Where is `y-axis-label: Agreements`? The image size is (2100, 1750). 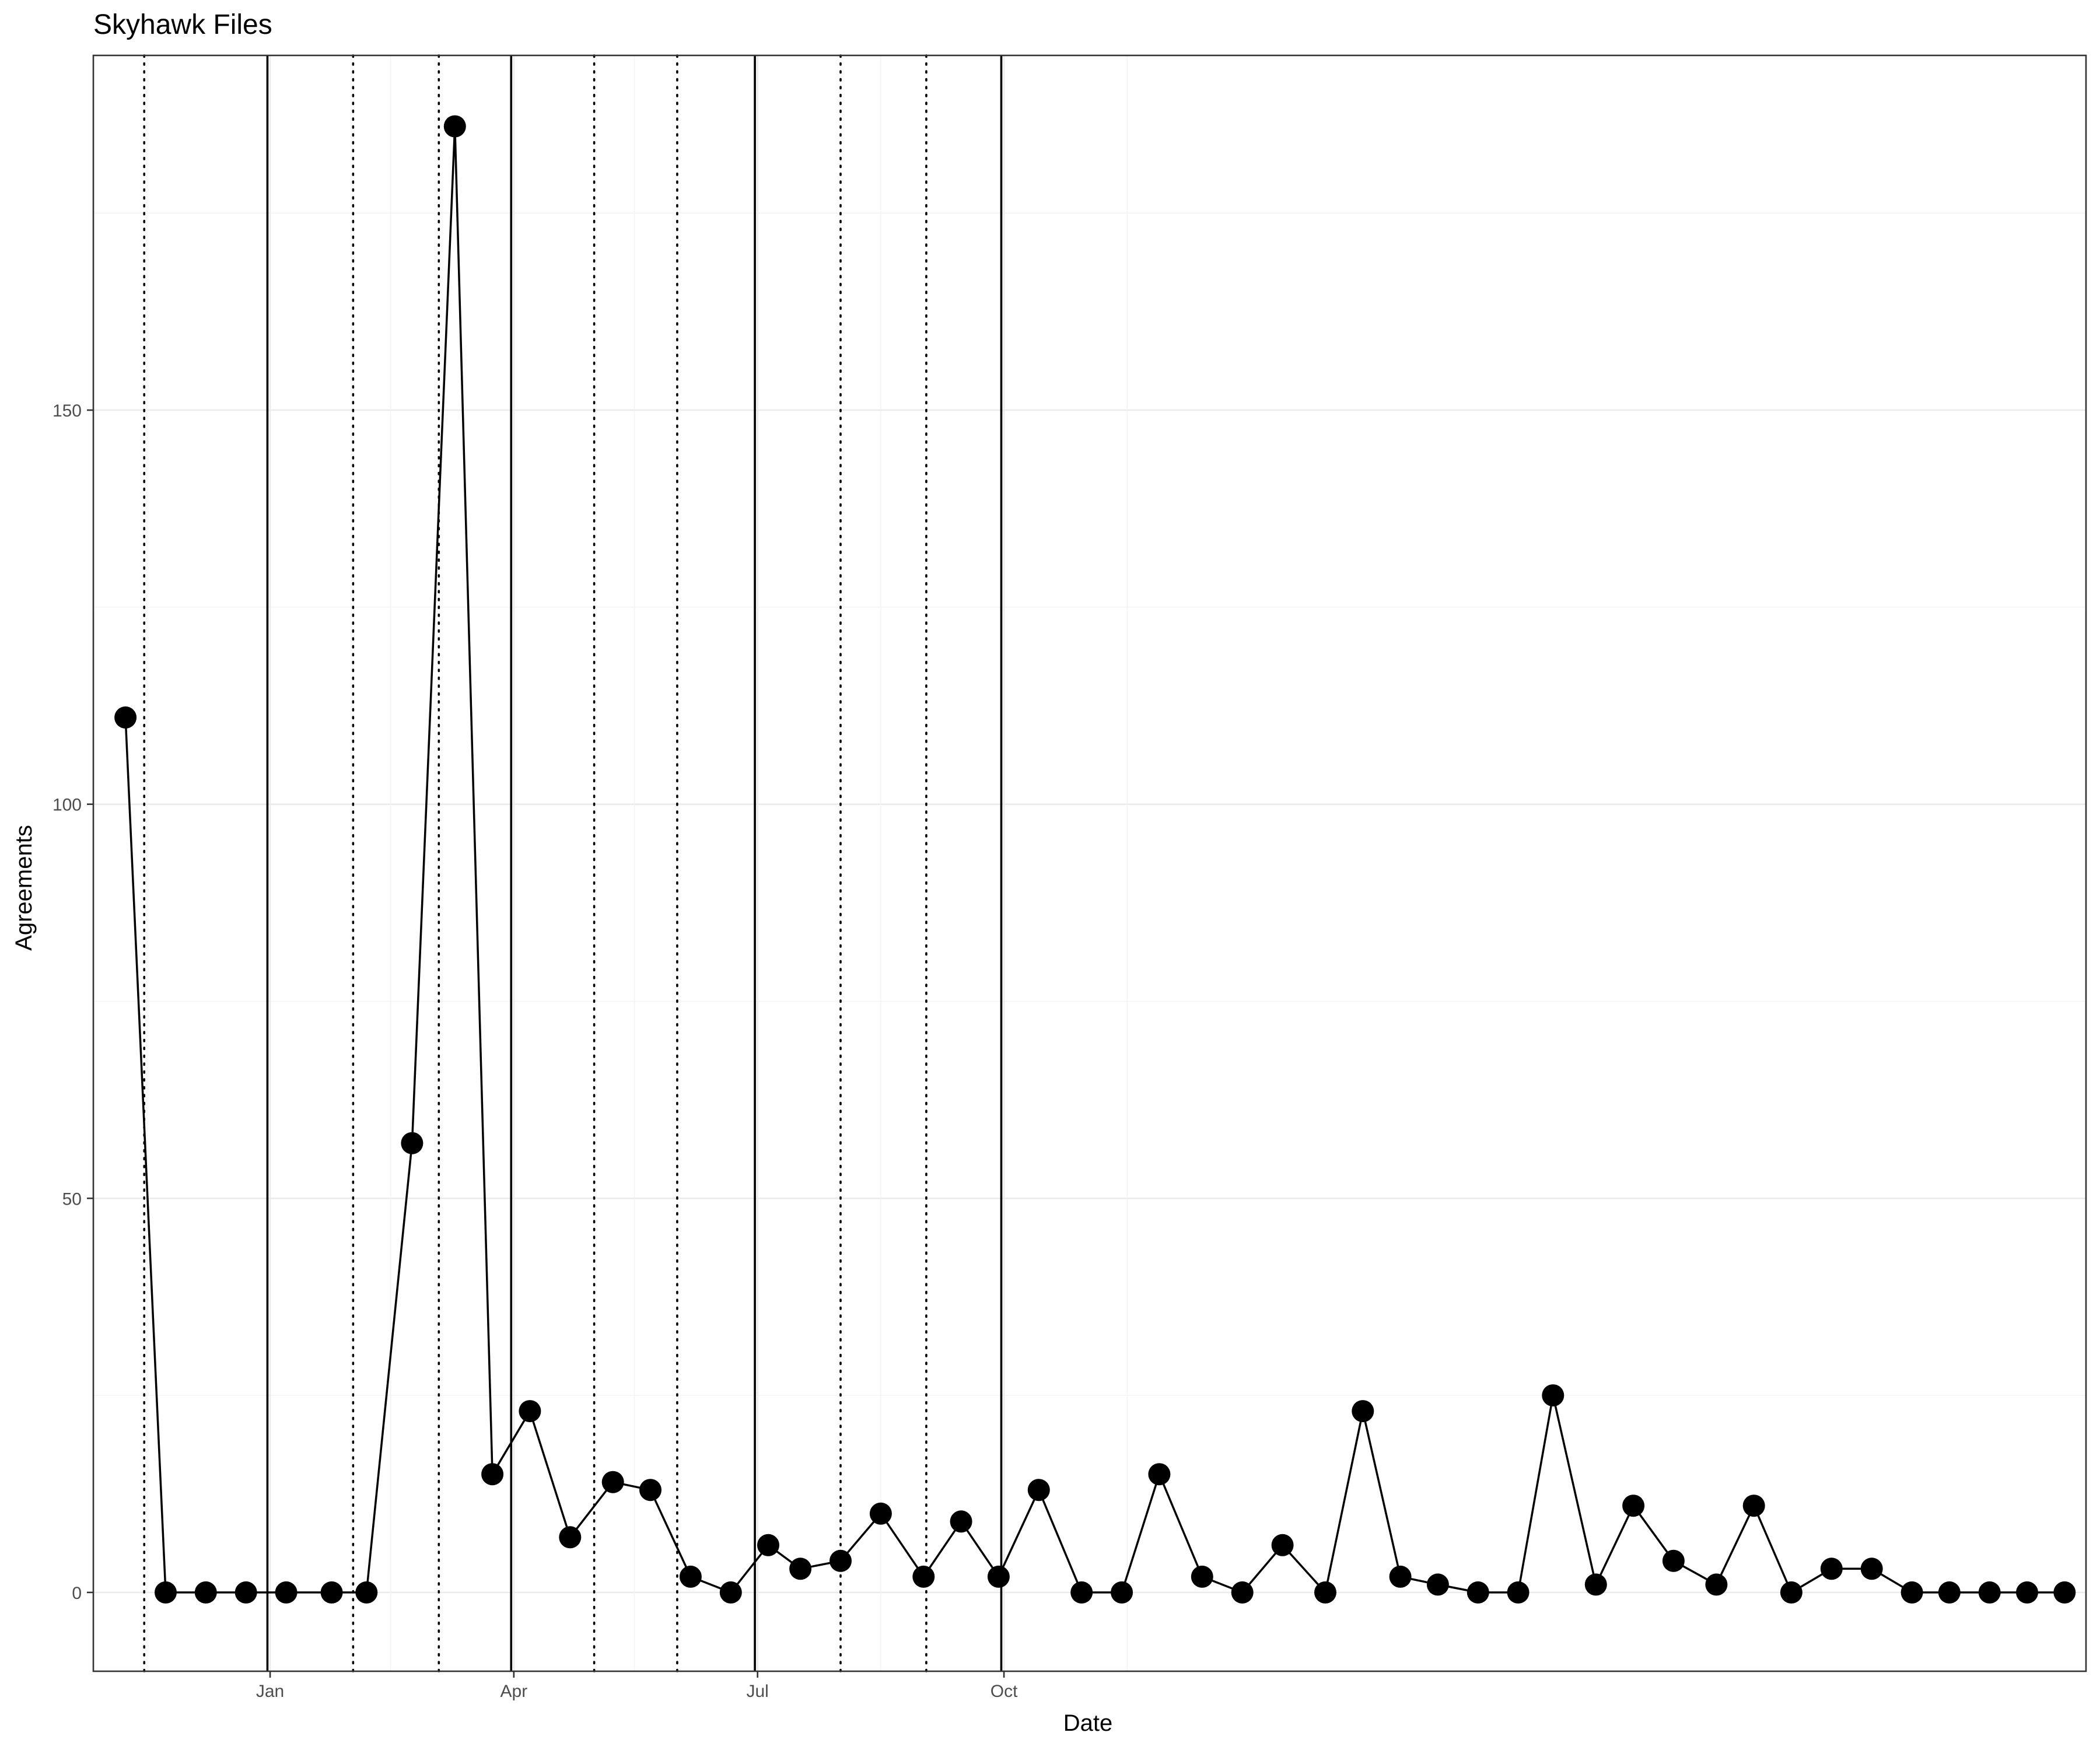 y-axis-label: Agreements is located at coordinates (24, 888).